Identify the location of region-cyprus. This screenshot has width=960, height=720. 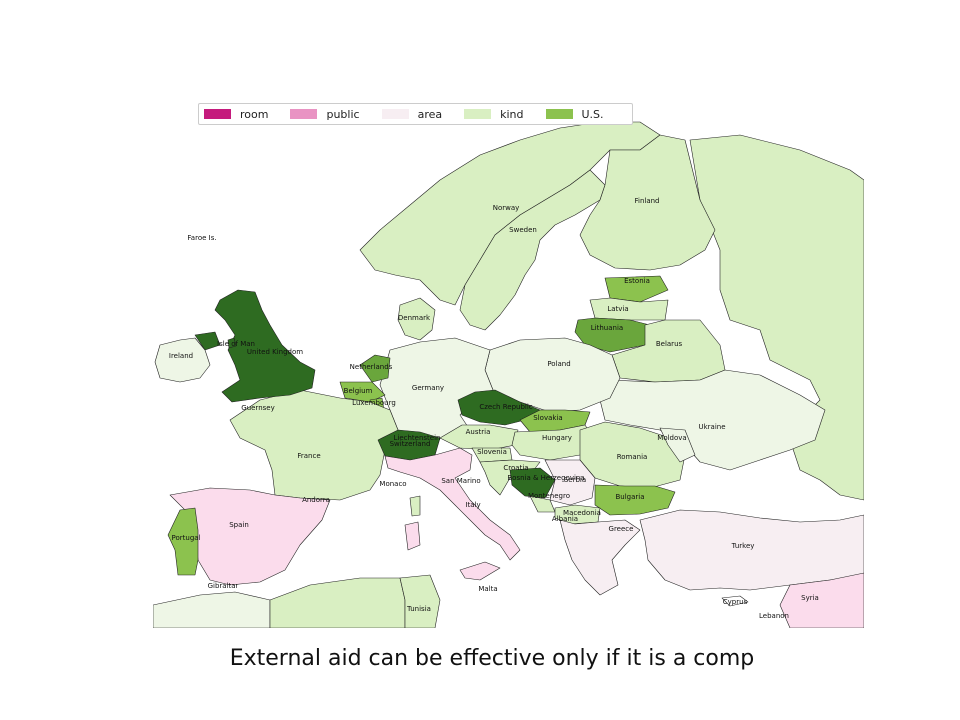
(735, 601).